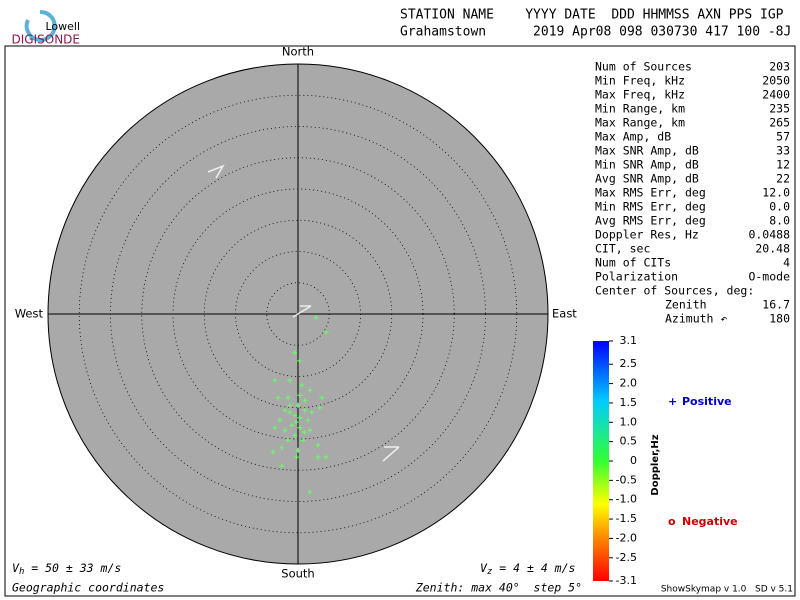  I want to click on stat-value: 12, so click(783, 165).